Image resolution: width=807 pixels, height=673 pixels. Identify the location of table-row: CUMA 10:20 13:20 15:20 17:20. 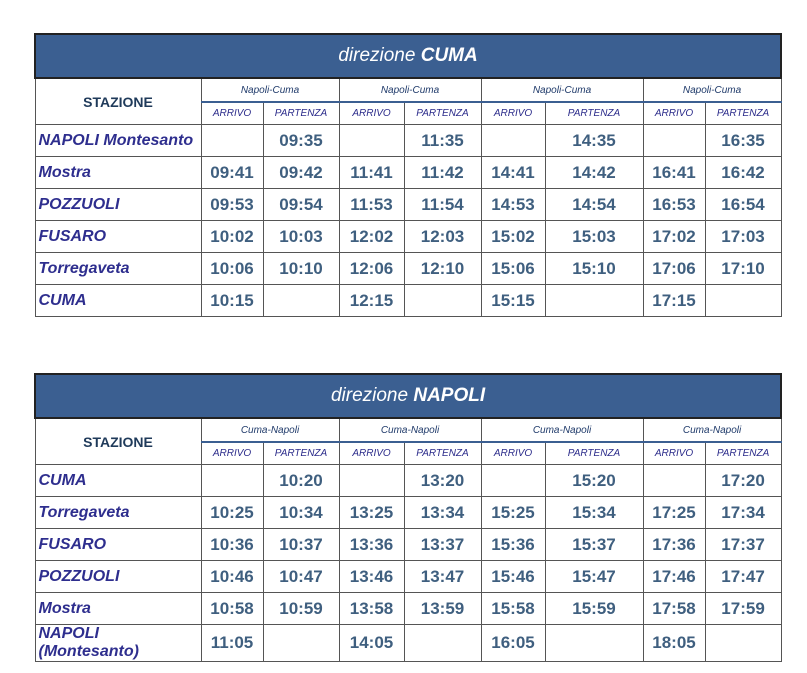
(408, 480).